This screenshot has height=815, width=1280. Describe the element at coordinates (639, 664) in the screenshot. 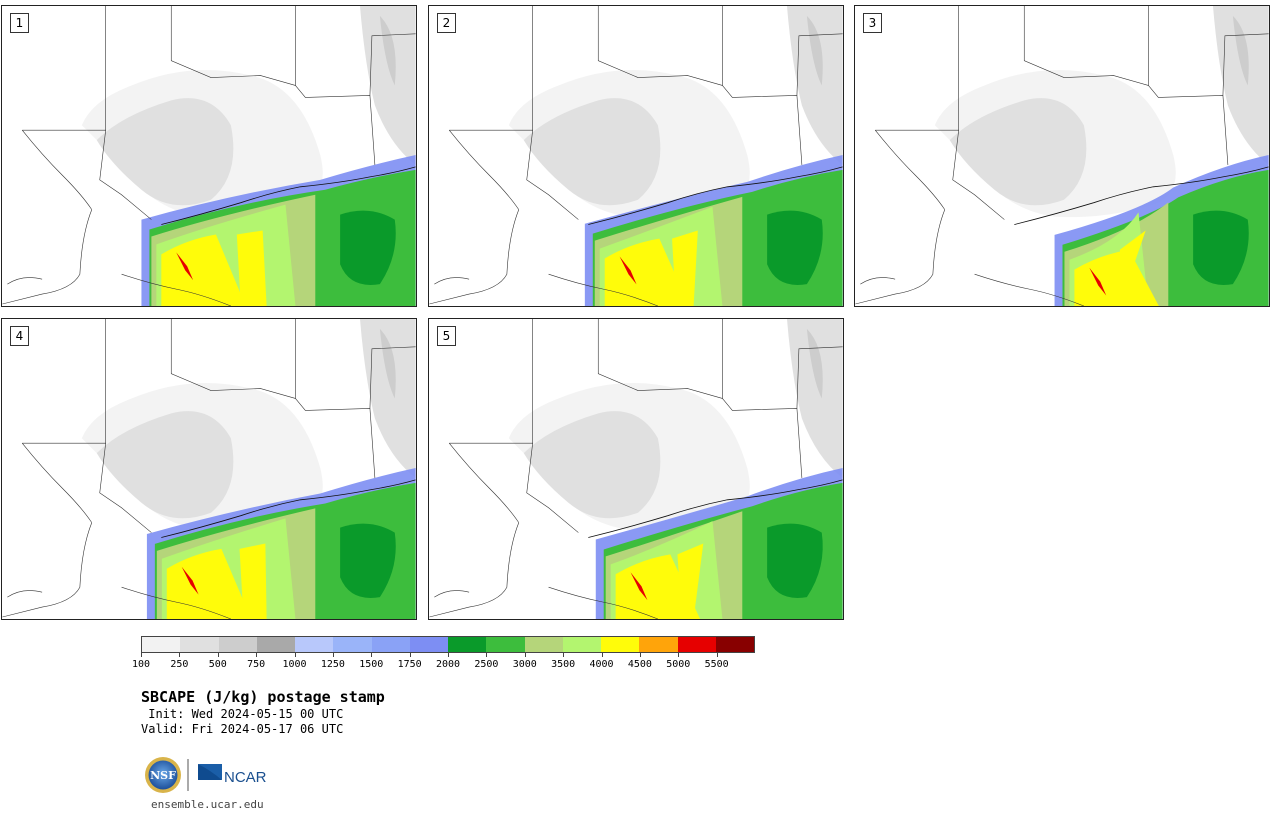

I see `colorbar-tick-label: 4500` at that location.